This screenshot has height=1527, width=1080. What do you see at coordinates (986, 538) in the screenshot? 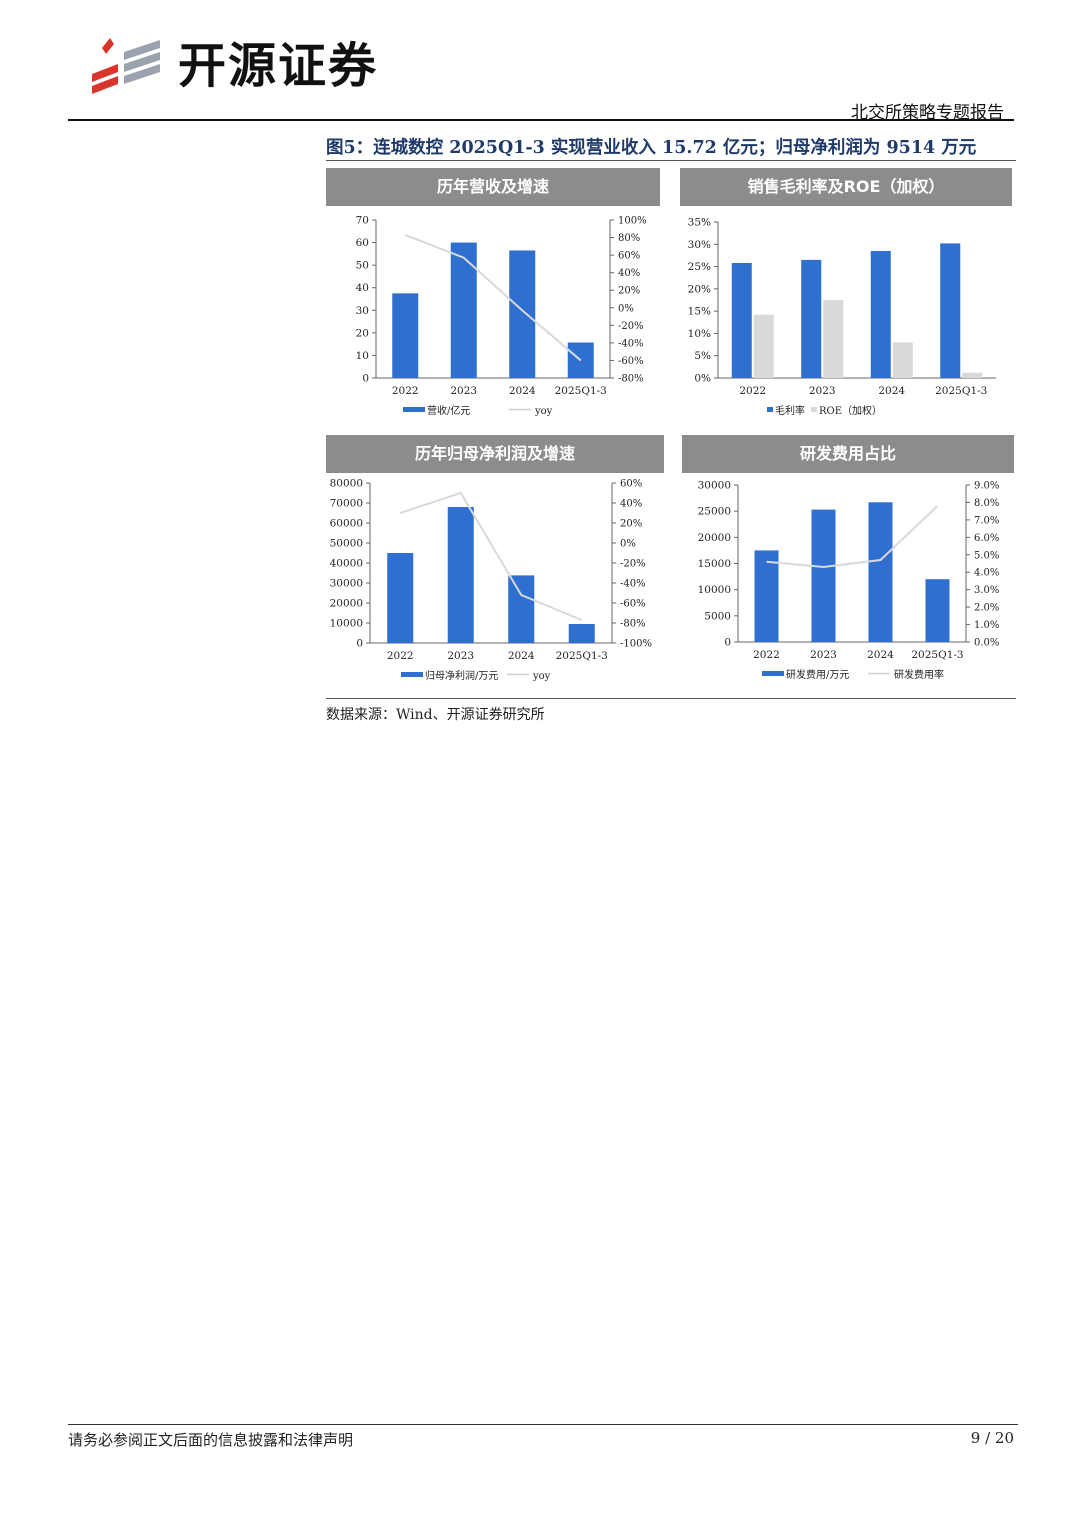
I see `y2-tick-label: 6.0%` at bounding box center [986, 538].